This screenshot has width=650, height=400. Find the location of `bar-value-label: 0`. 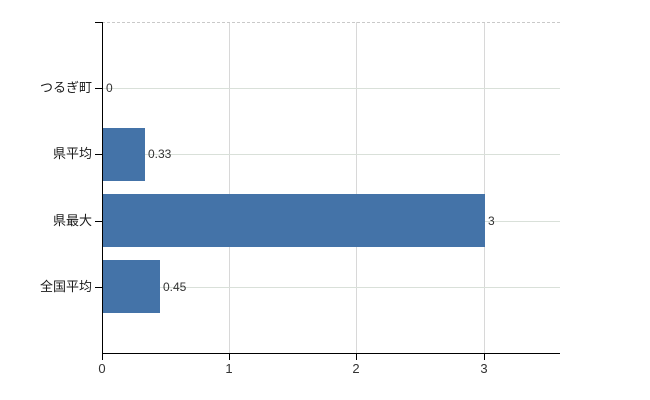

bar-value-label: 0 is located at coordinates (109, 88).